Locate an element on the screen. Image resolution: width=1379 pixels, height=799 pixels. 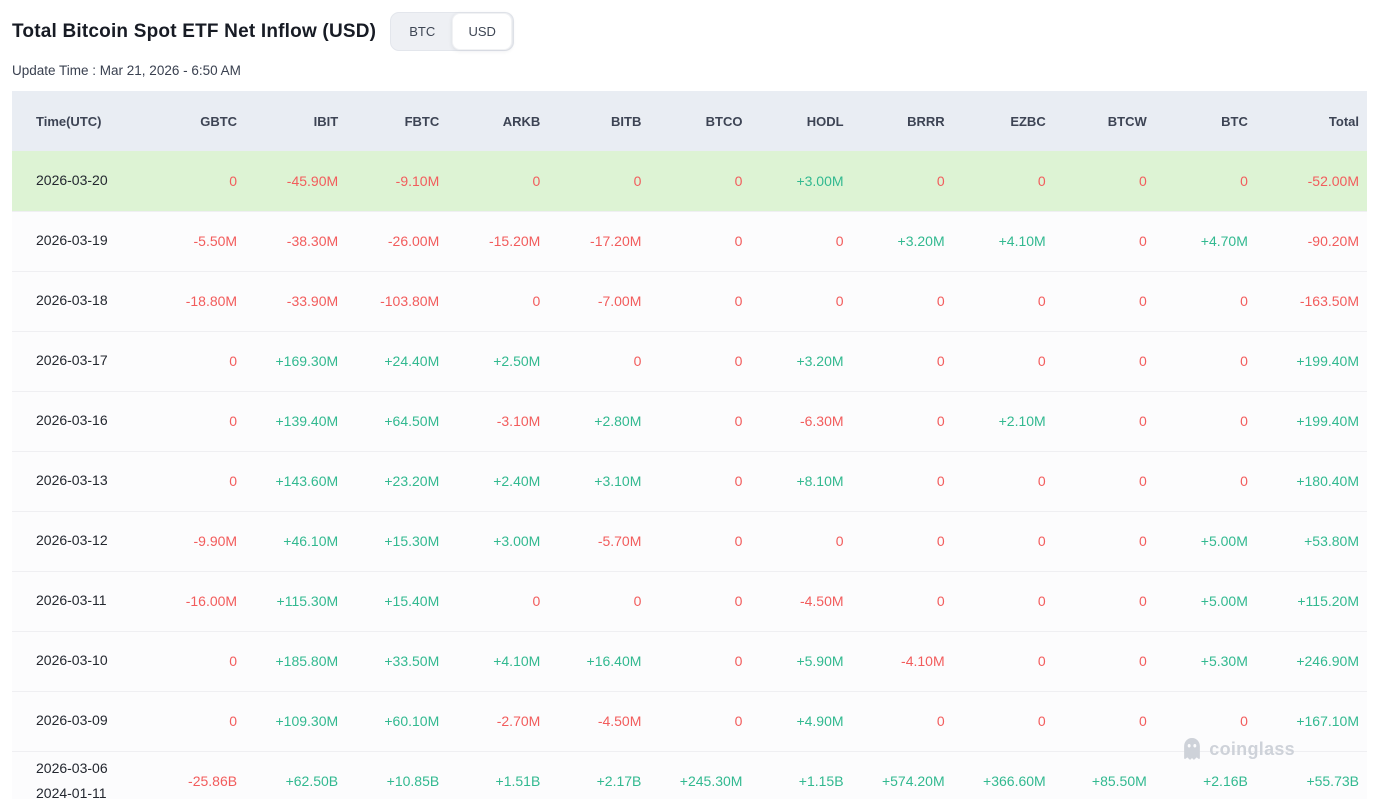
column-header: FBTC is located at coordinates (407, 121).